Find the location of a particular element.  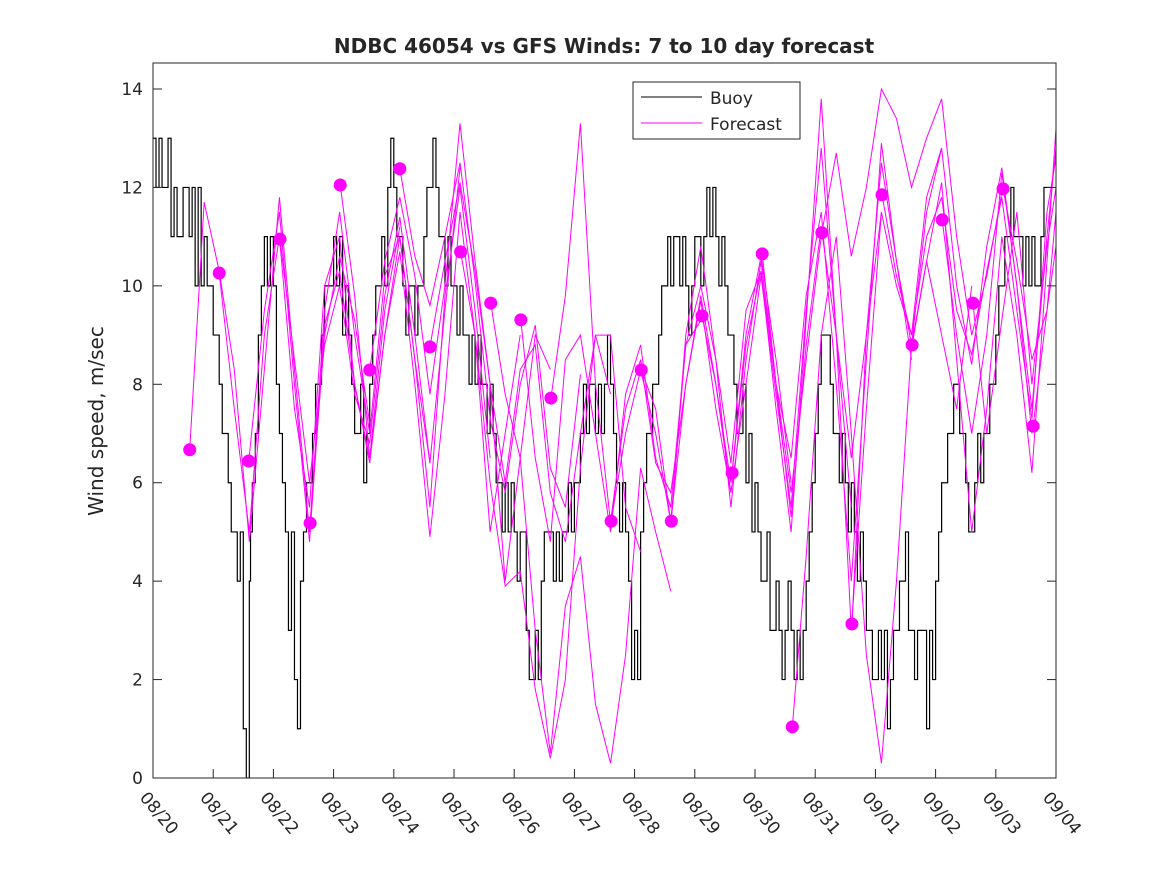

x-tick-label: 08/24 is located at coordinates (399, 813).